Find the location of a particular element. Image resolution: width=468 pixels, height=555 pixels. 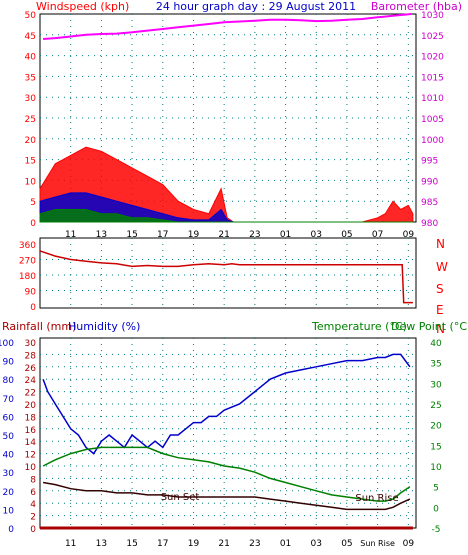

windspeed-tick: 40 is located at coordinates (31, 58).